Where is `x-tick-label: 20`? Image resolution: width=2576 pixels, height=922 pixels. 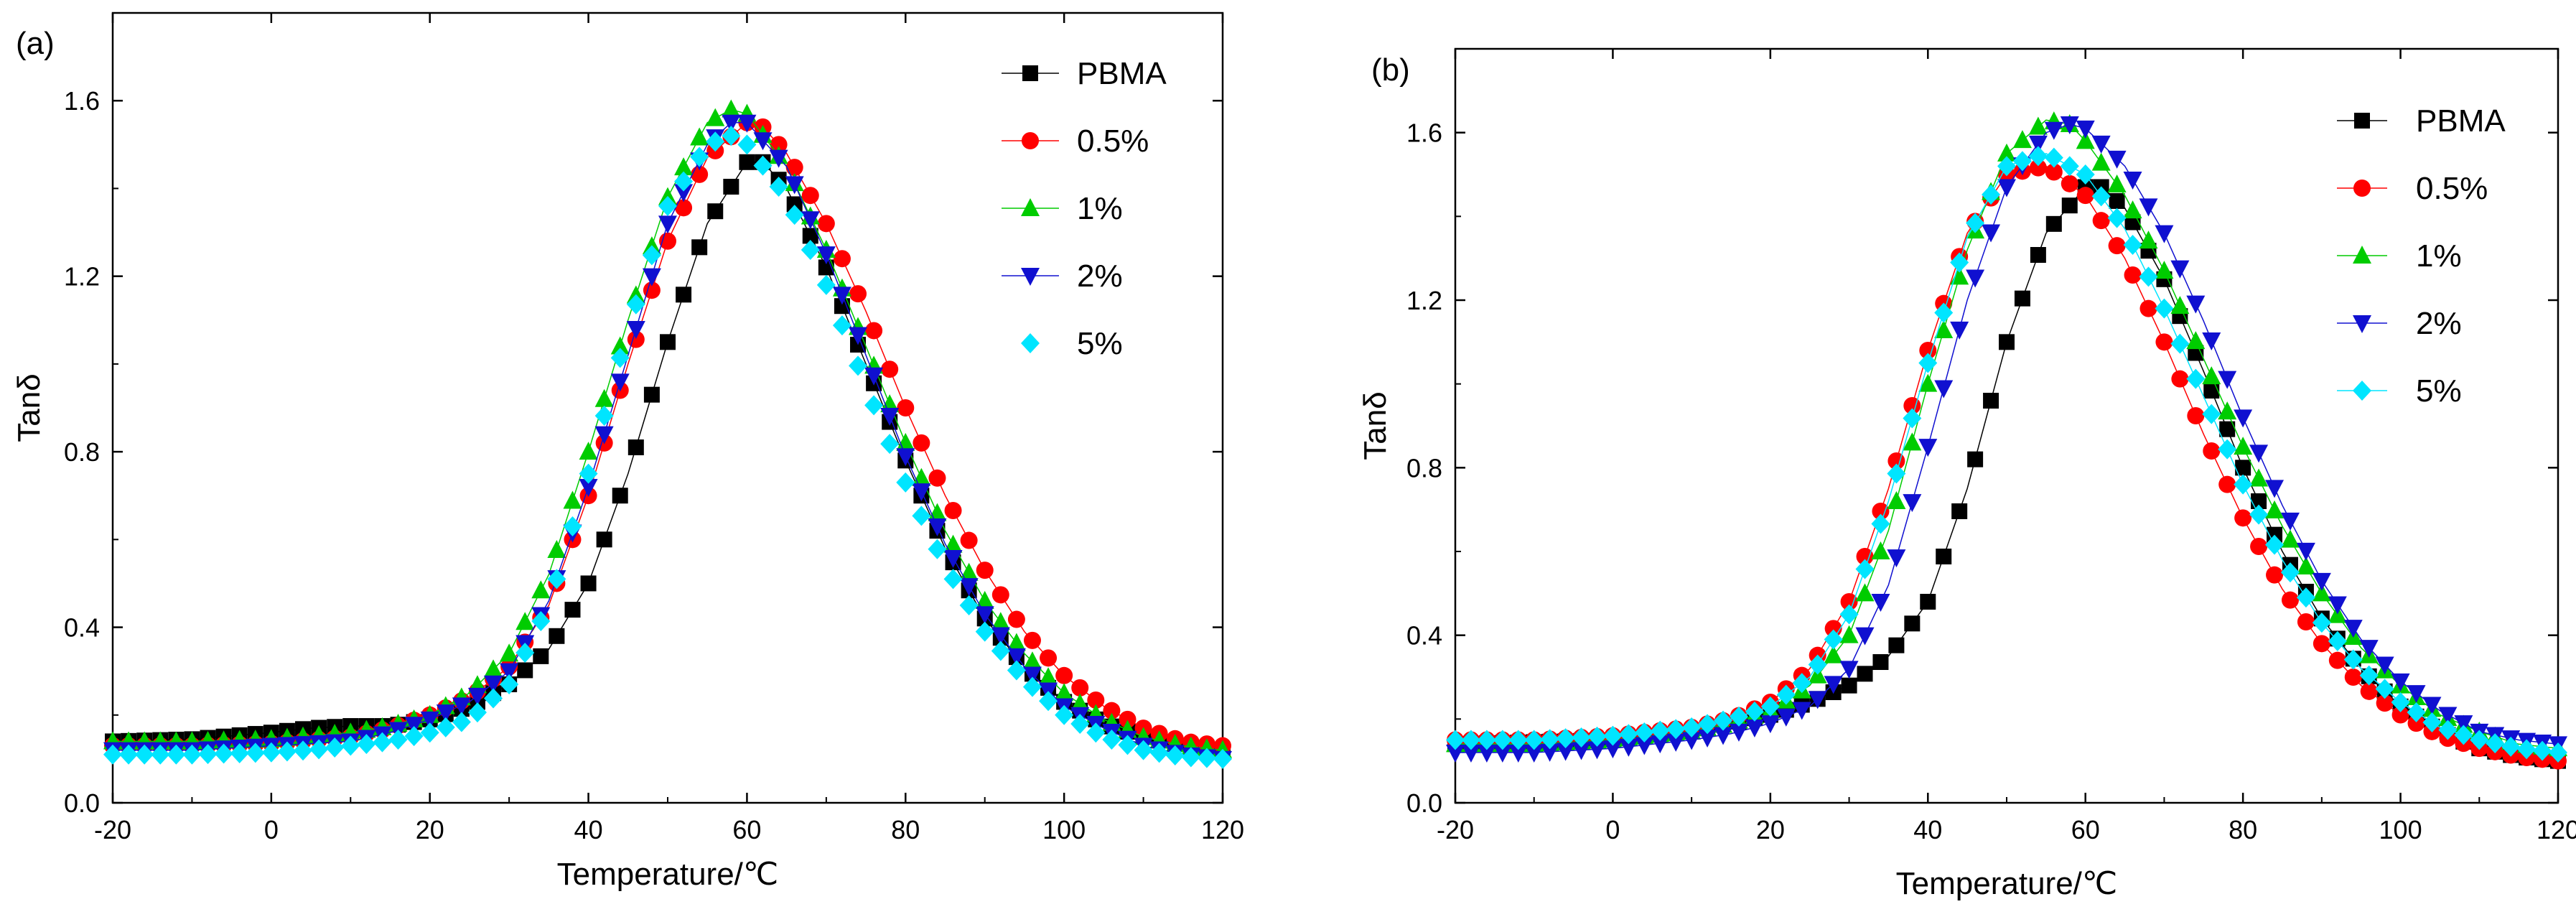 x-tick-label: 20 is located at coordinates (430, 829).